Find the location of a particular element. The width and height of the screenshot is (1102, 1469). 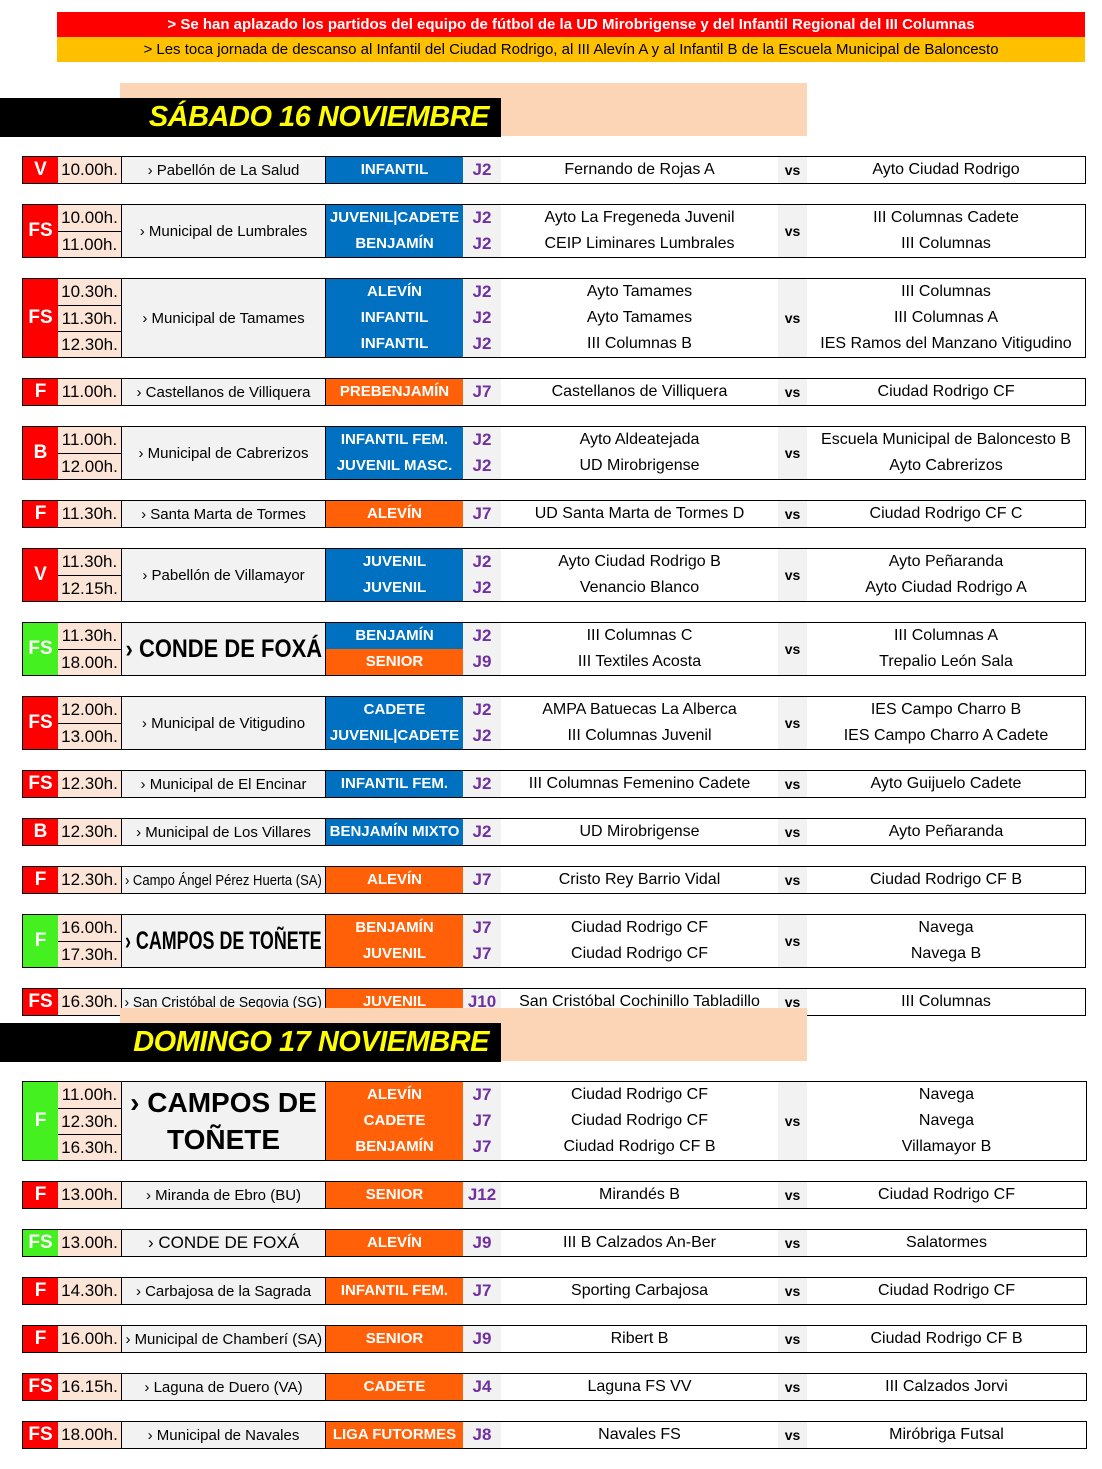

jornada-column: J7 J7 is located at coordinates (482, 941).